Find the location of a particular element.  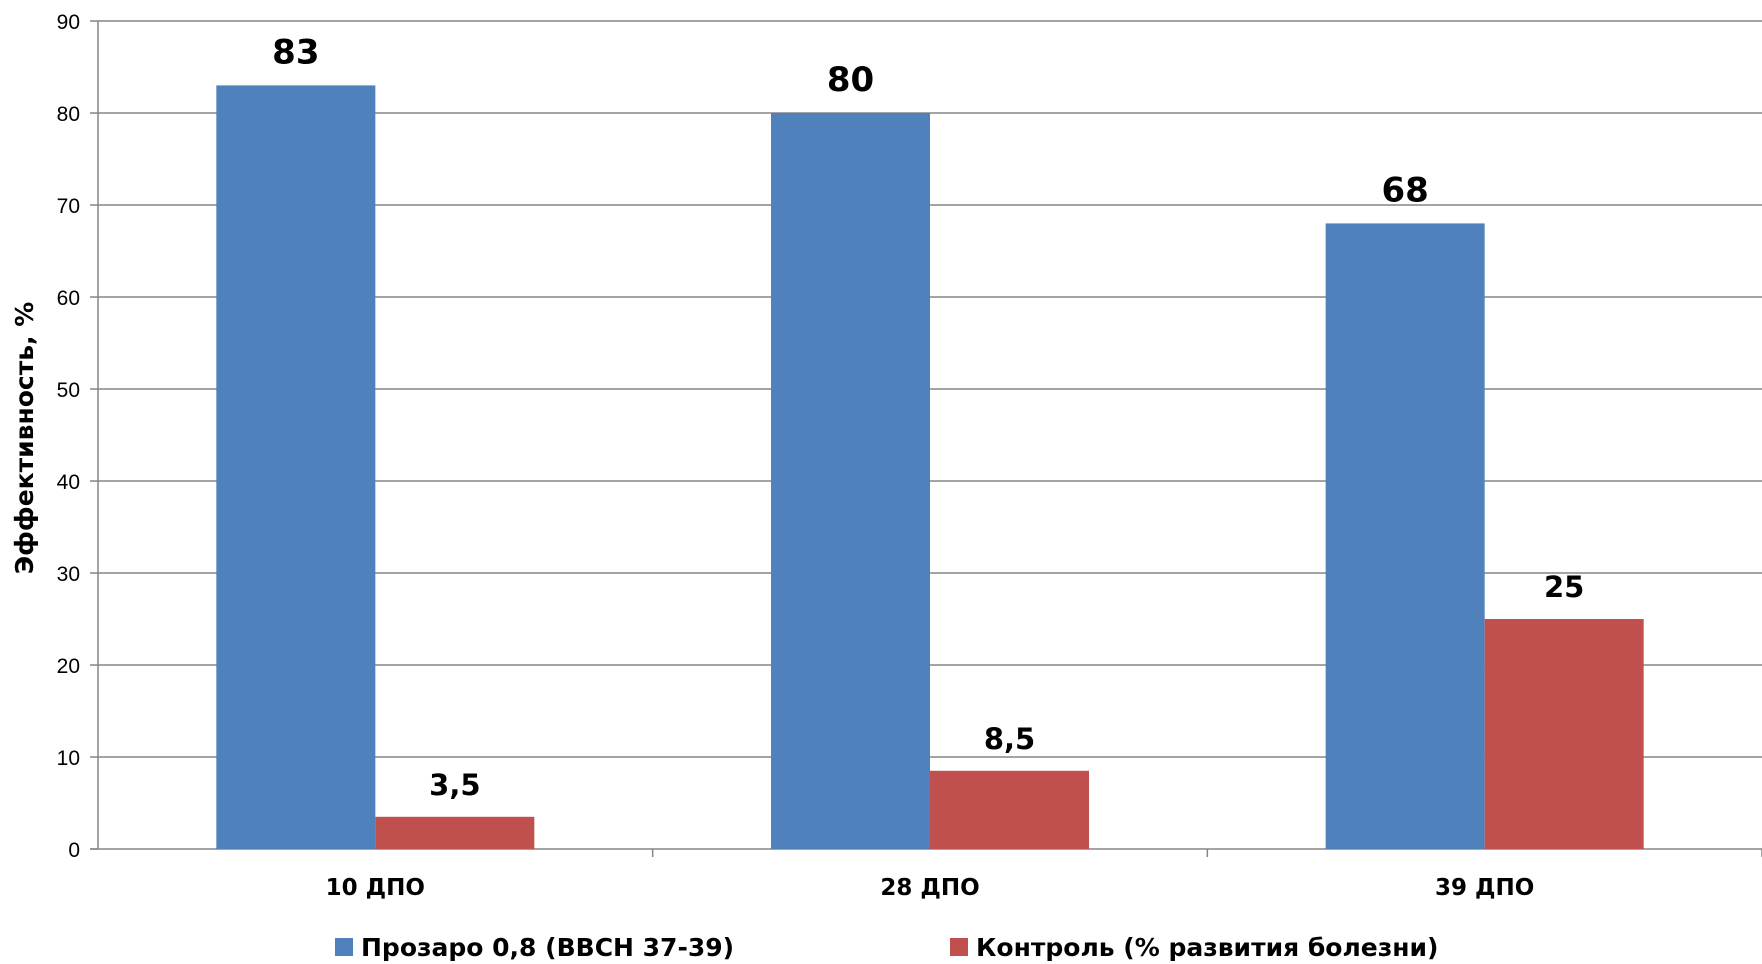

y-axis-label: Эффективность, % is located at coordinates (24, 438).